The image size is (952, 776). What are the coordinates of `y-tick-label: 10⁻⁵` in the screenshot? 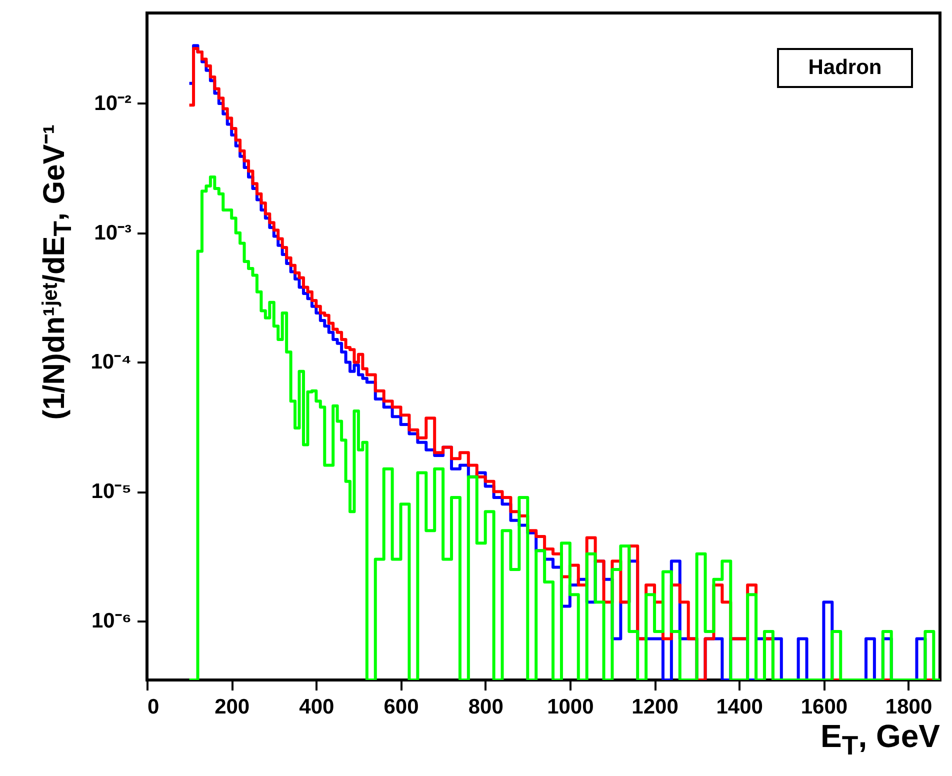 It's located at (111, 492).